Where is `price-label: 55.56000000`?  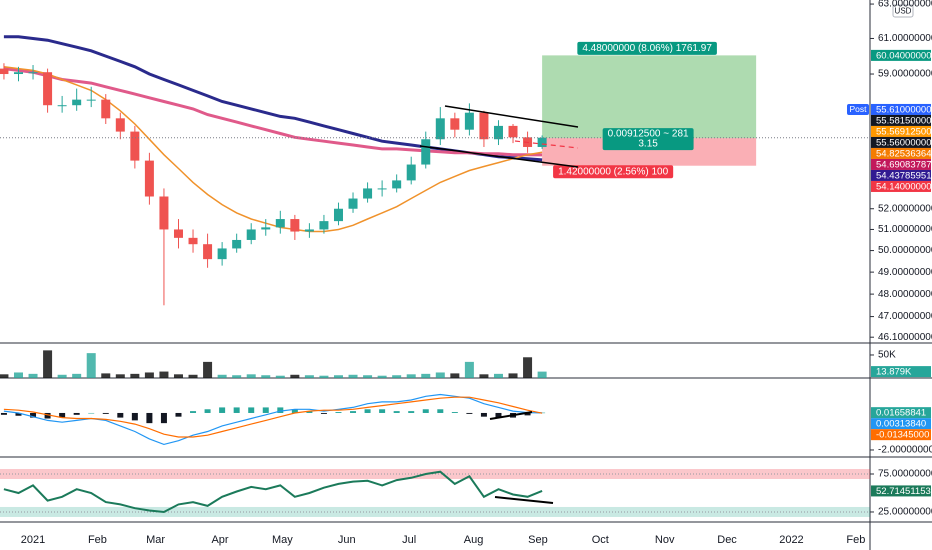 price-label: 55.56000000 is located at coordinates (903, 142).